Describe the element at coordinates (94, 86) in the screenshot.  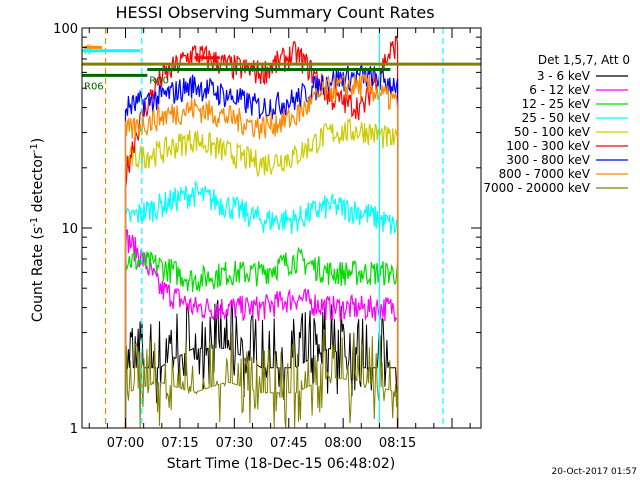
I see `flag-label: R06` at that location.